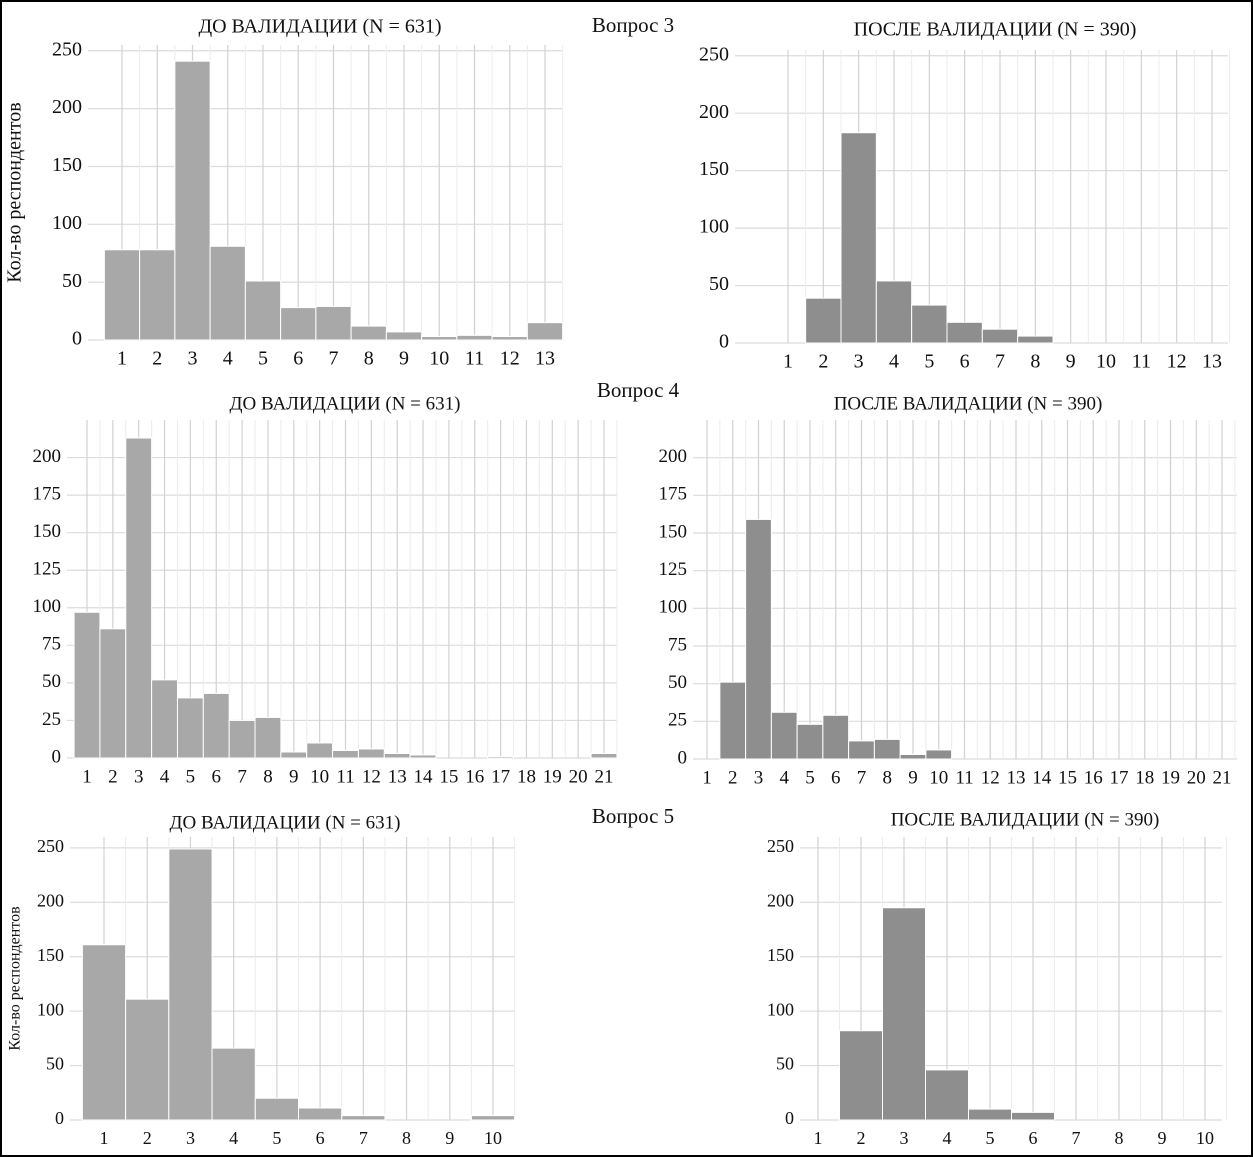 This screenshot has width=1253, height=1157. Describe the element at coordinates (714, 54) in the screenshot. I see `y-tick-label: 250` at that location.